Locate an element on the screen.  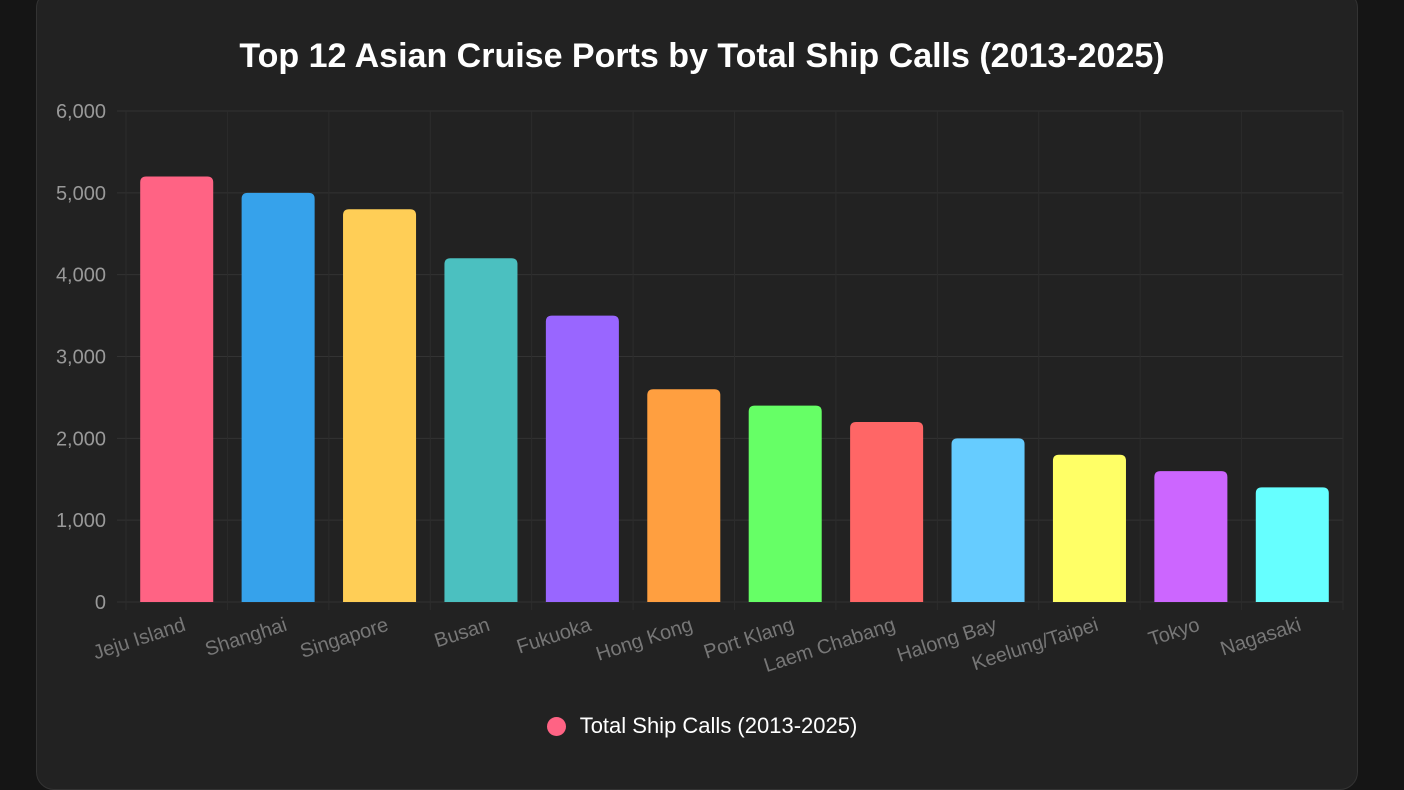
x-tick-label: Shanghai is located at coordinates (245, 637).